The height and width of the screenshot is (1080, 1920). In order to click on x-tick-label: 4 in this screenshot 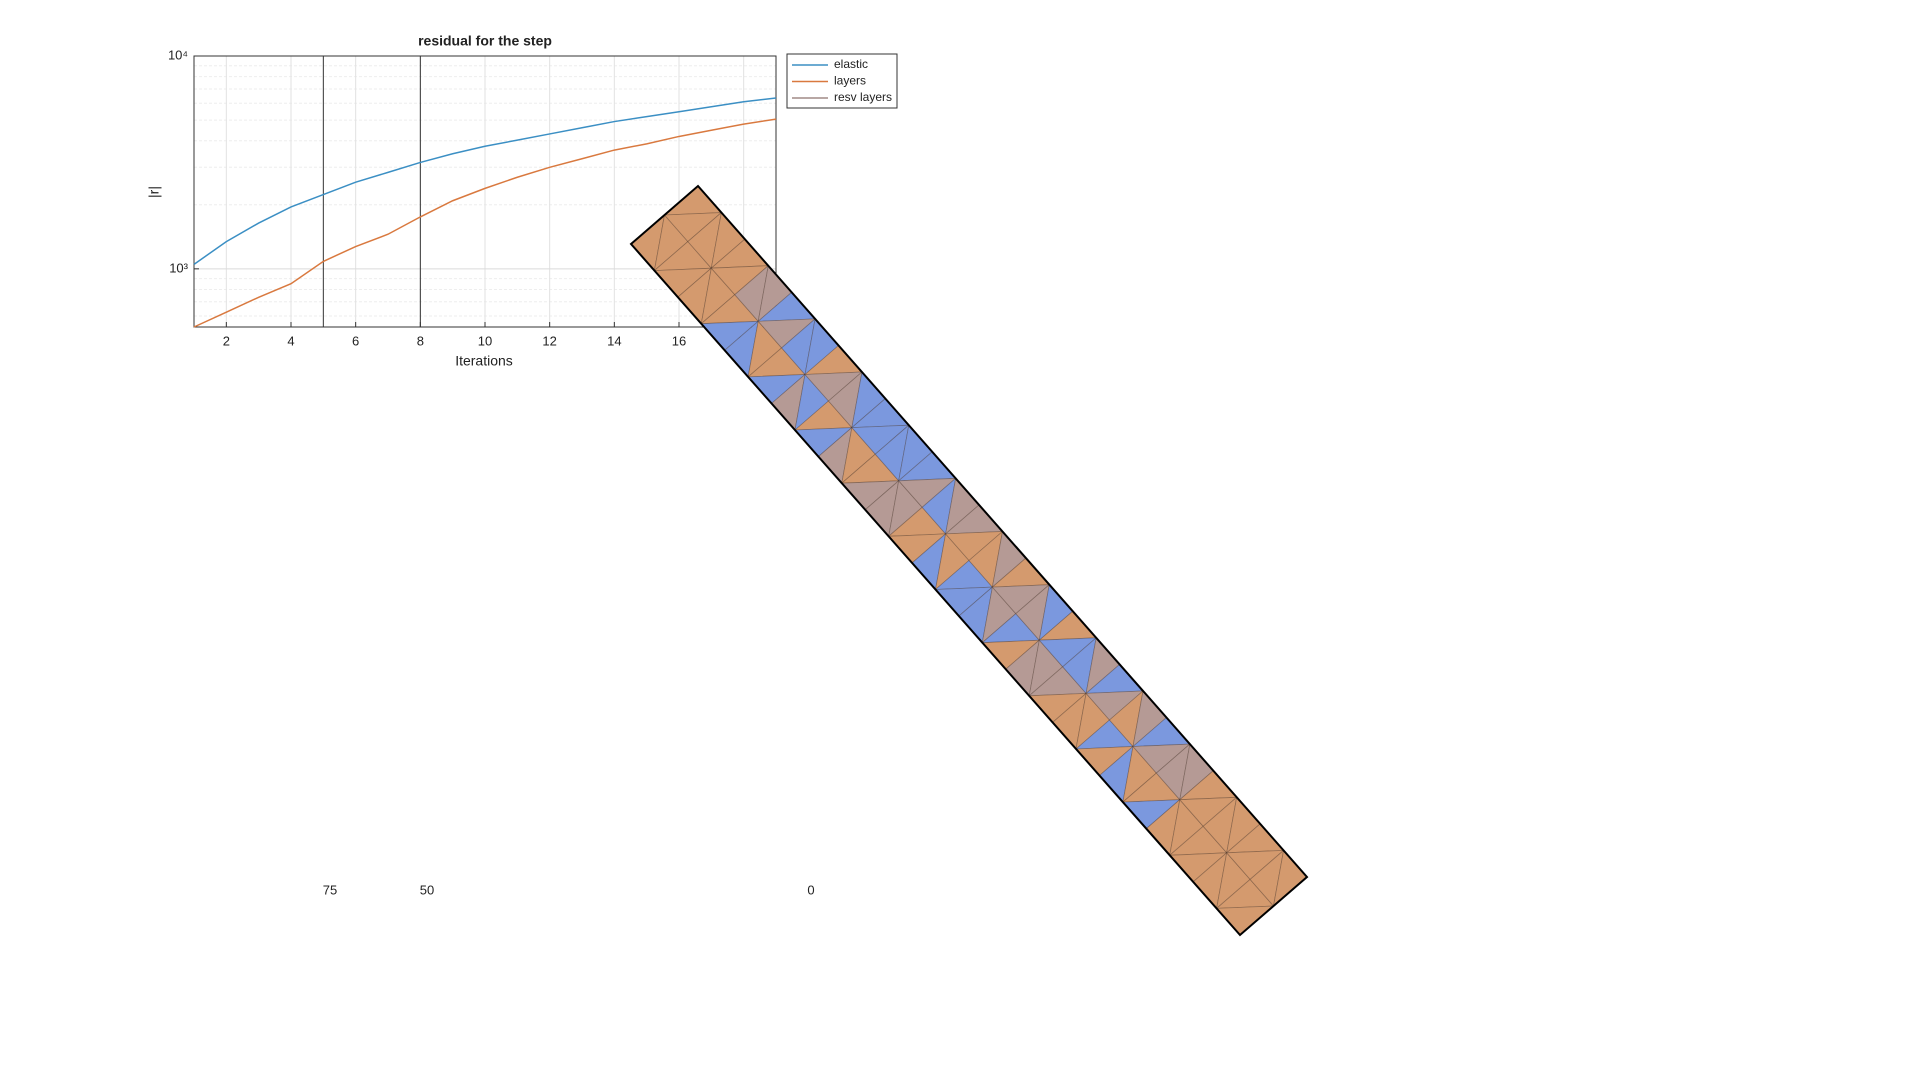, I will do `click(290, 340)`.